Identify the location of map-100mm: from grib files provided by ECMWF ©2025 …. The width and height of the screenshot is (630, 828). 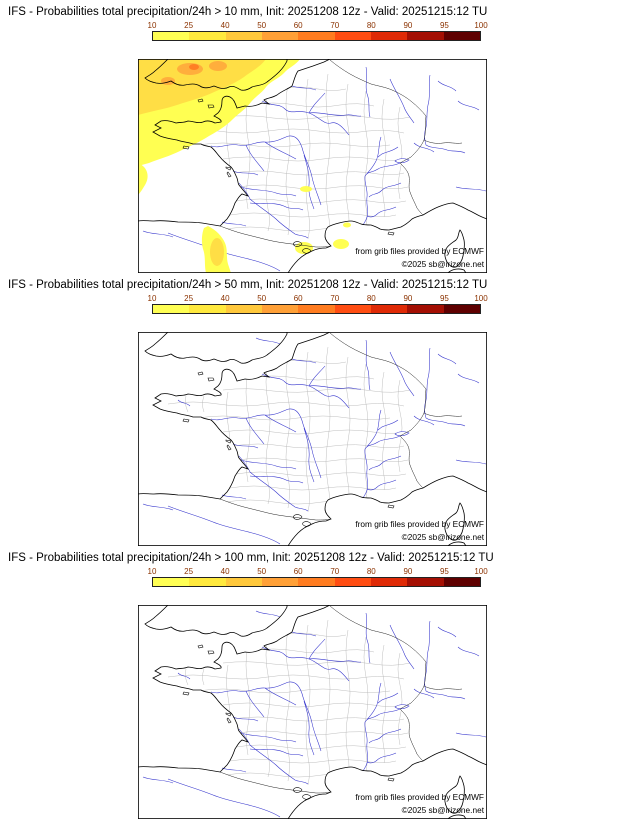
(312, 712).